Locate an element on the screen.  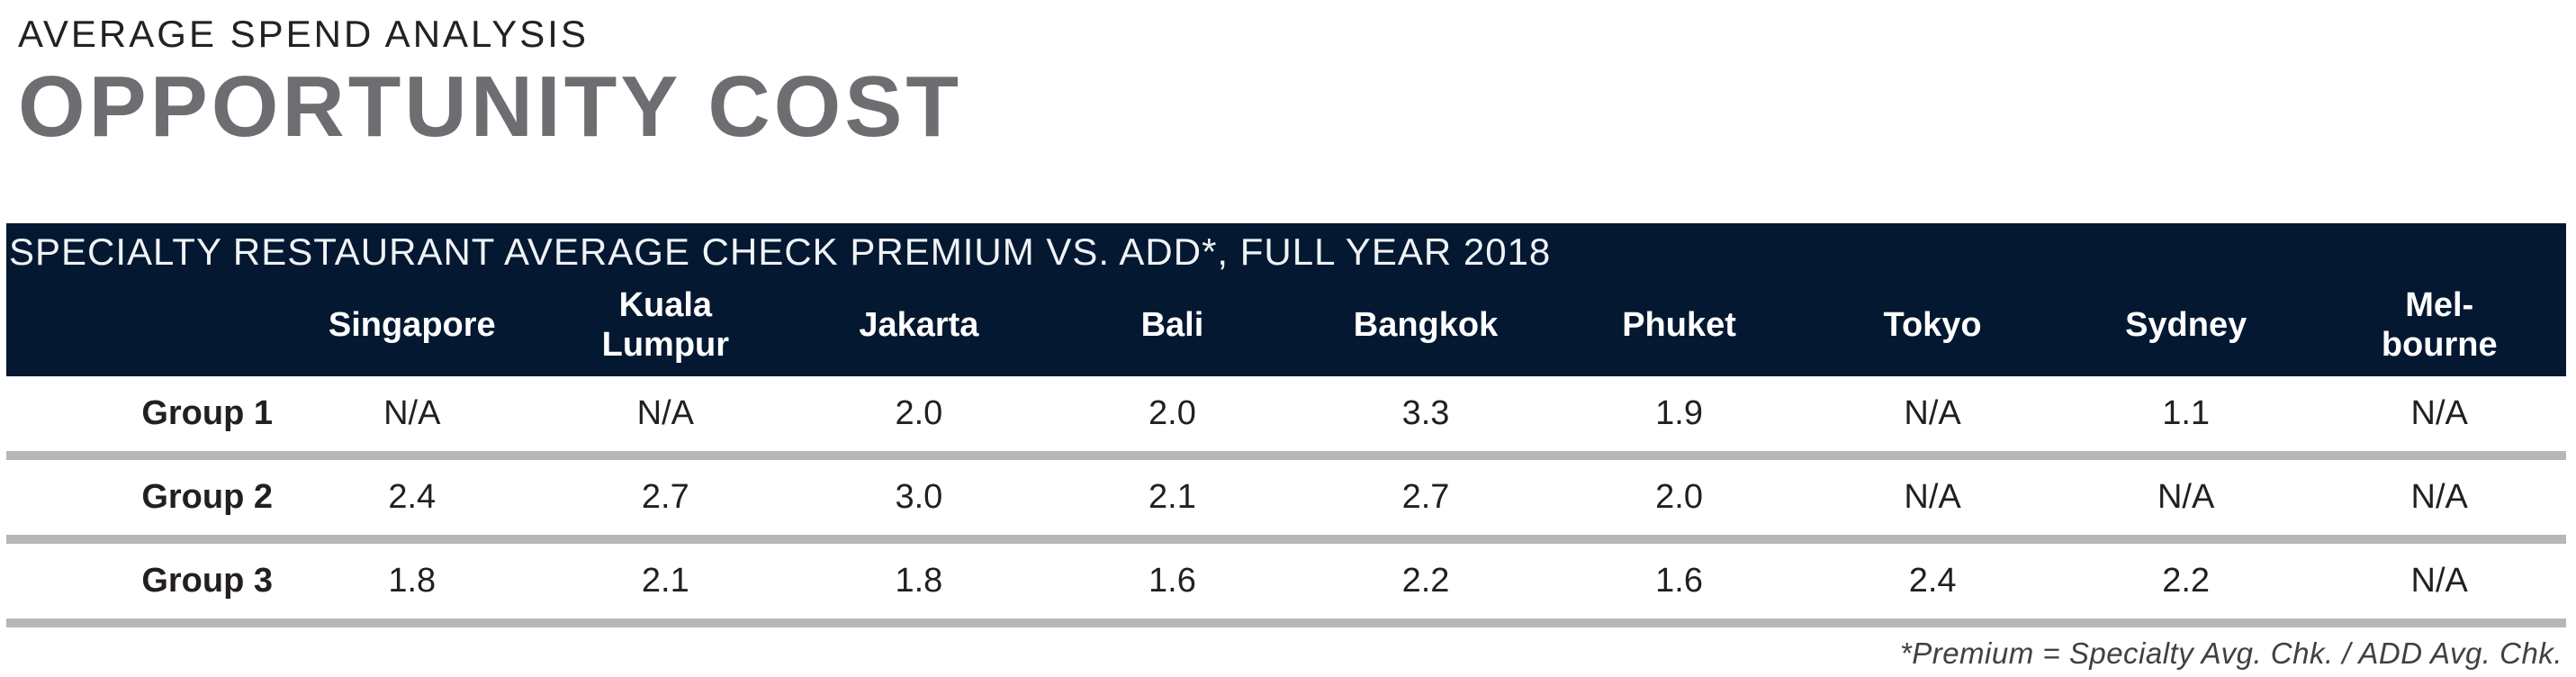
table-cell: 3.3 is located at coordinates (1425, 413).